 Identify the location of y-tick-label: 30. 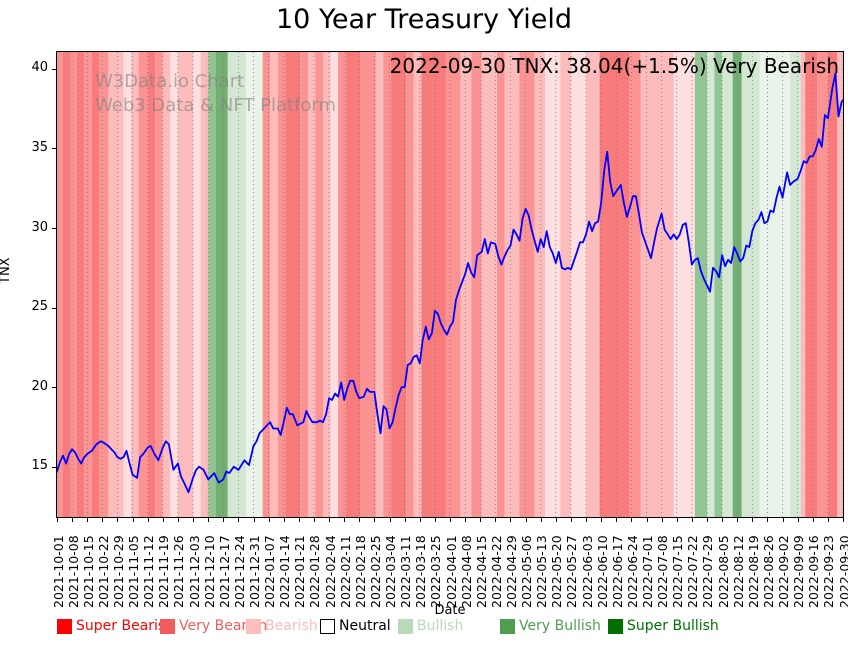
(39, 227).